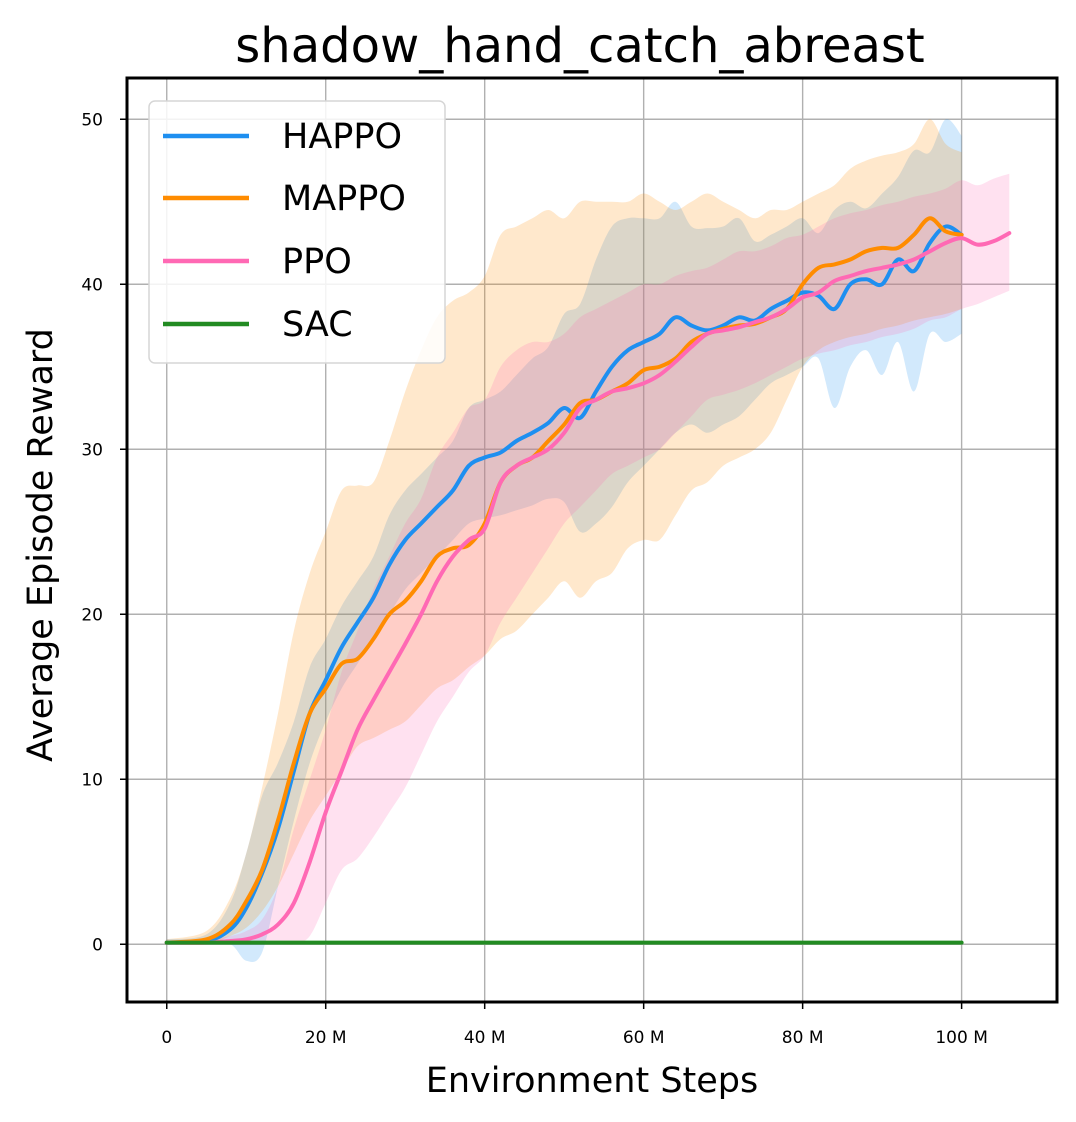  Describe the element at coordinates (92, 285) in the screenshot. I see `y-tick-label: 40` at that location.